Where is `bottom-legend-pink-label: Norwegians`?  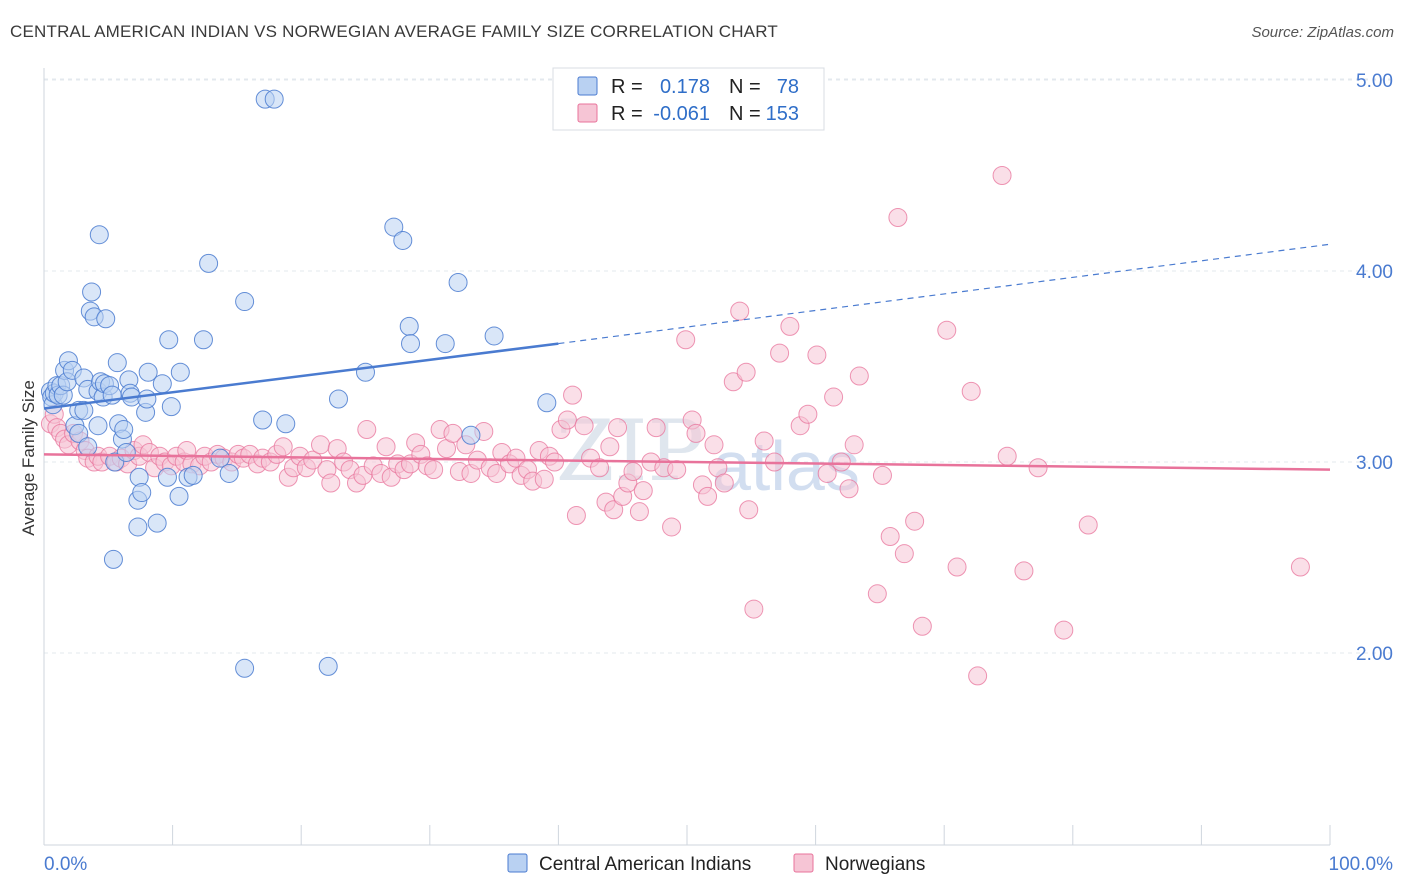 bottom-legend-pink-label: Norwegians is located at coordinates (875, 864).